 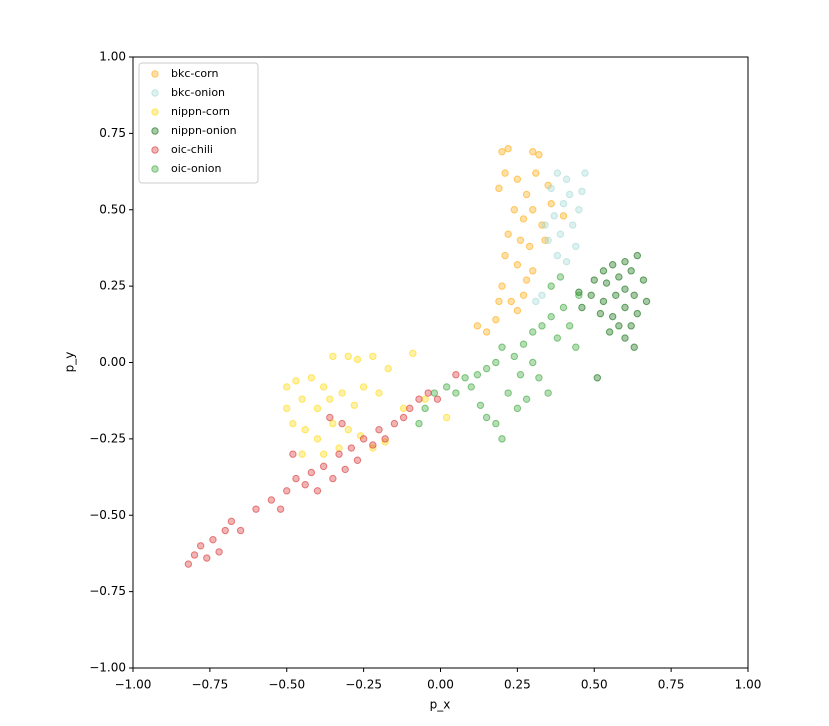 I want to click on legend-label: nippn-corn, so click(x=200, y=111).